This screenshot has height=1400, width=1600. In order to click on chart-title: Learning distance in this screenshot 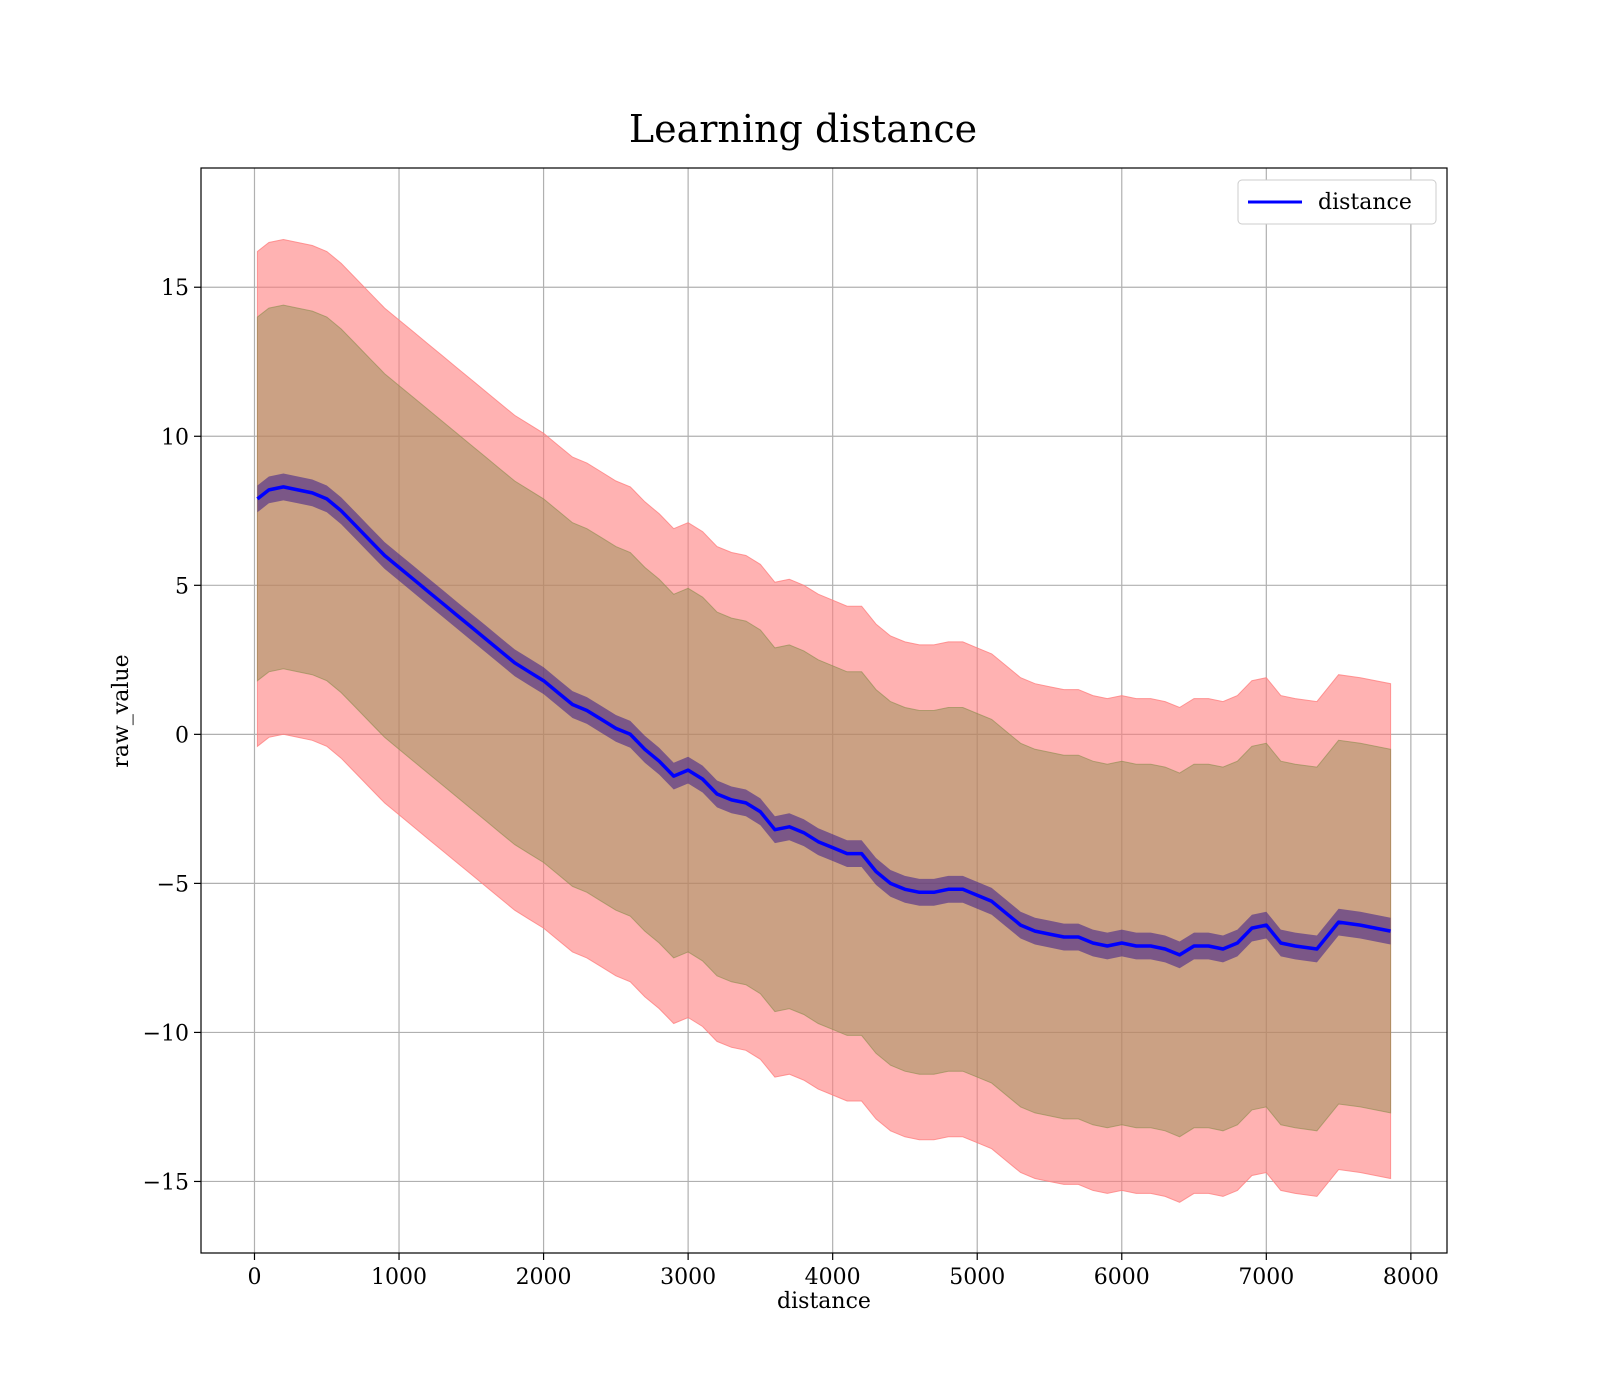, I will do `click(803, 129)`.